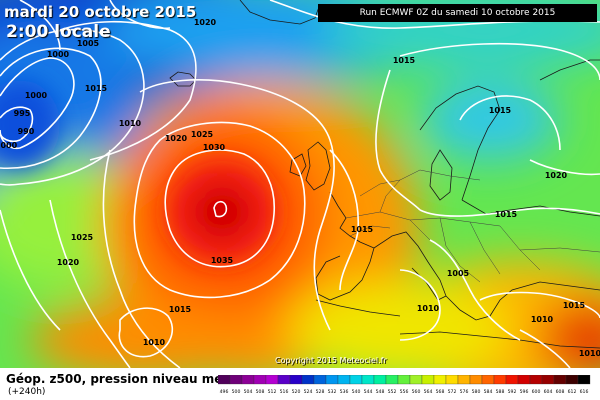 This screenshot has height=400, width=600. What do you see at coordinates (308, 392) in the screenshot?
I see `scale-tick-label: 524` at bounding box center [308, 392].